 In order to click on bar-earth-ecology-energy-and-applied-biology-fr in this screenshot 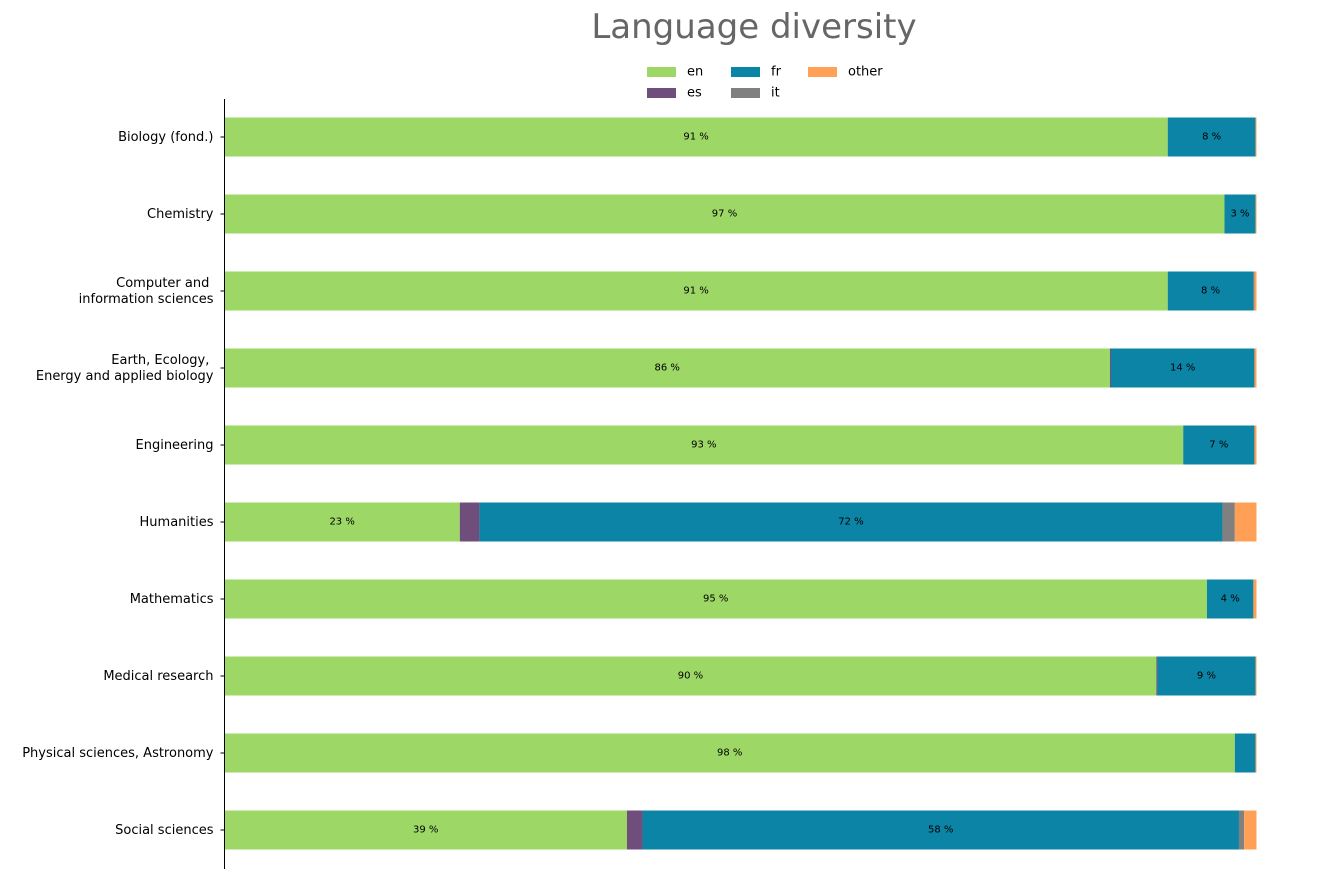, I will do `click(1182, 368)`.